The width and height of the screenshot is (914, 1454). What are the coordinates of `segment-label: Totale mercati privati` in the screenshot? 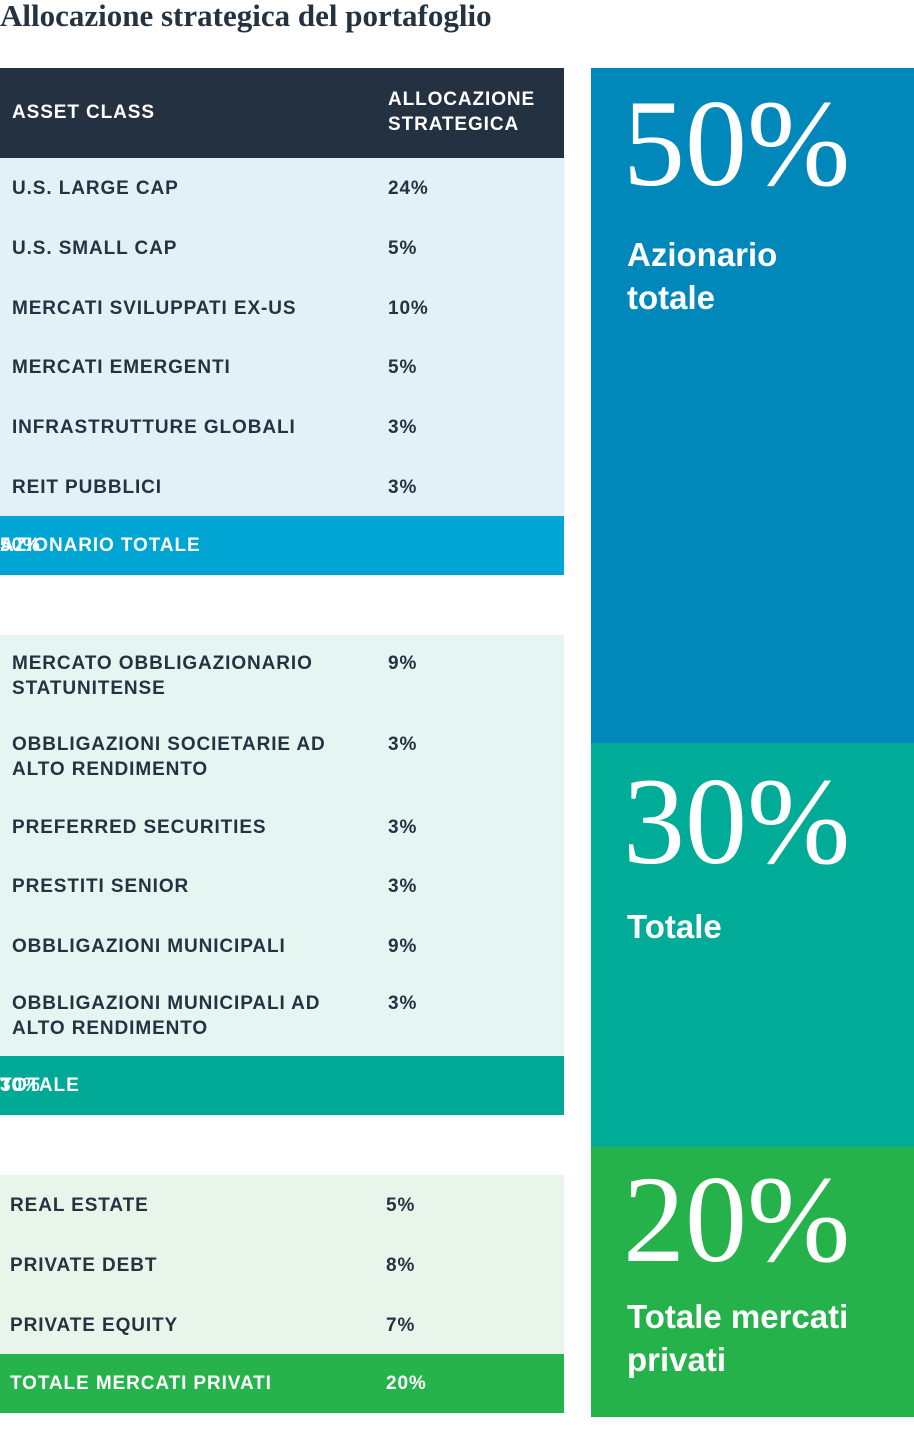 It's located at (738, 1337).